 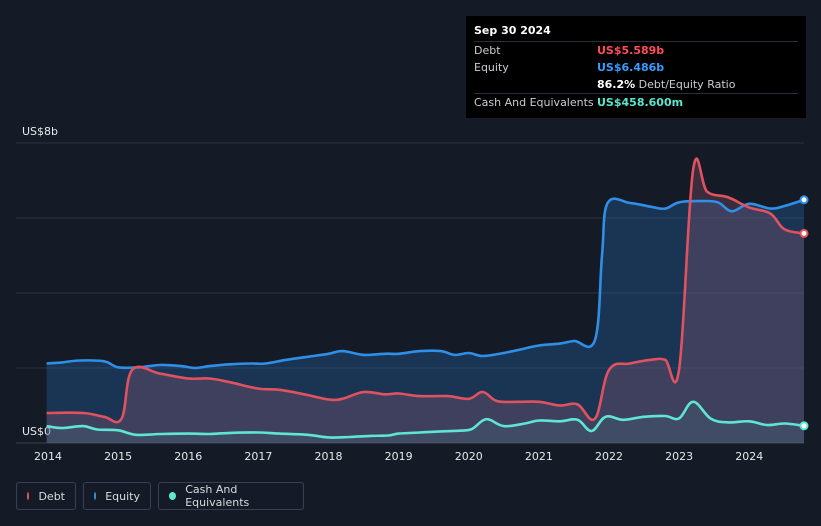 I want to click on legend-debt-label: Debt, so click(x=51, y=496).